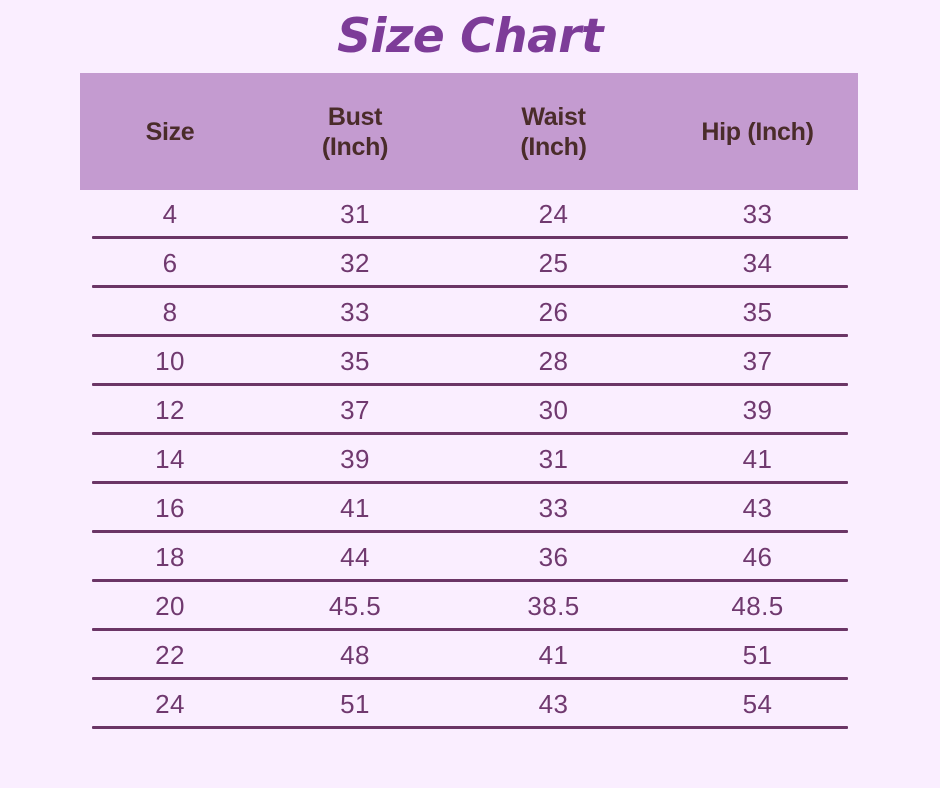 The width and height of the screenshot is (940, 788). What do you see at coordinates (355, 655) in the screenshot?
I see `cell-bust: 48` at bounding box center [355, 655].